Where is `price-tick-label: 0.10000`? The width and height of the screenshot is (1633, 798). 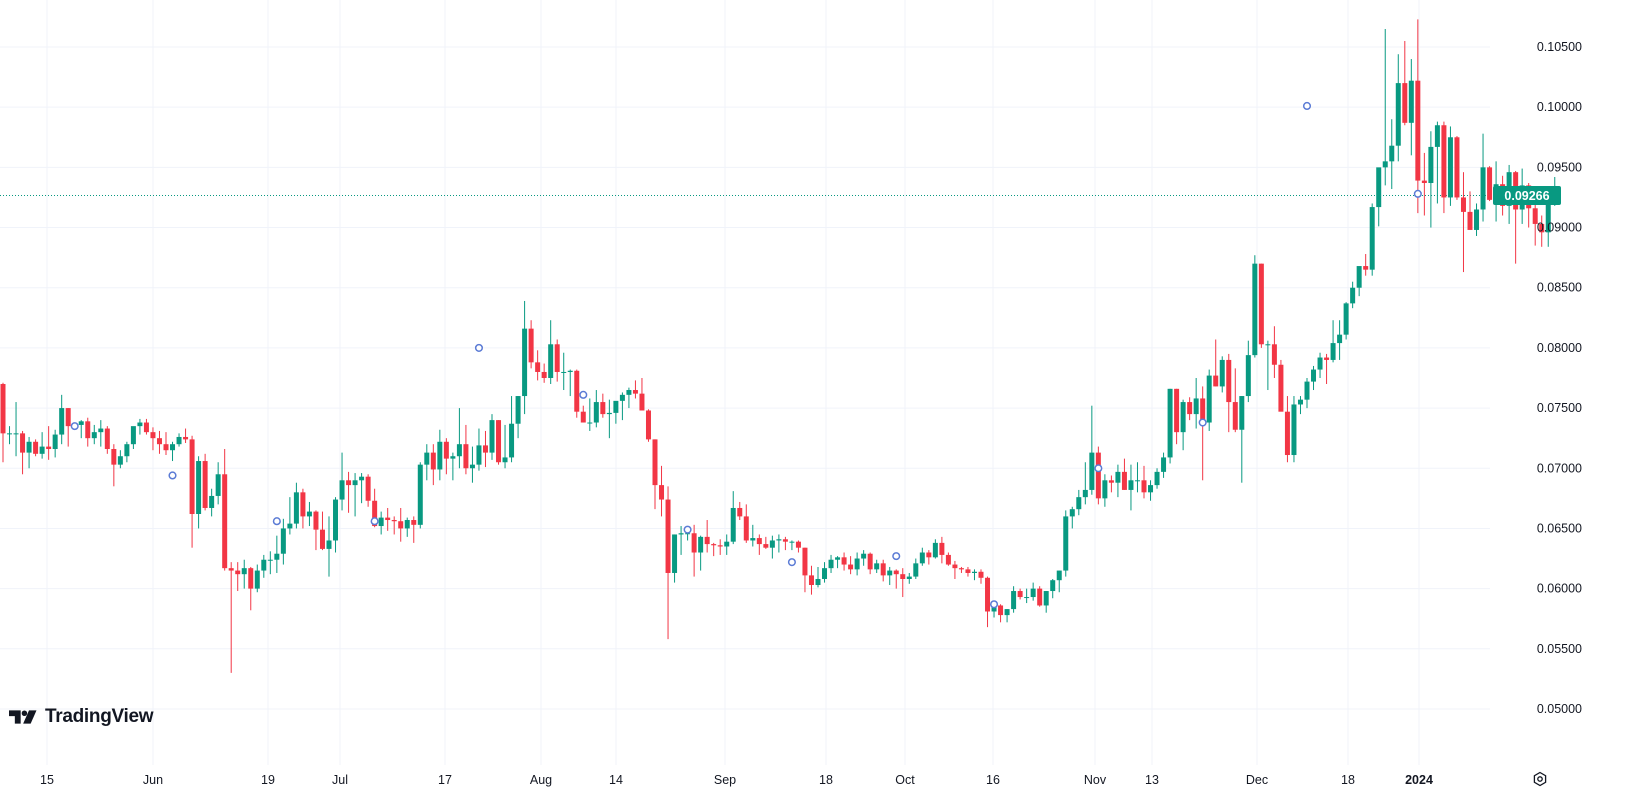 price-tick-label: 0.10000 is located at coordinates (1559, 107).